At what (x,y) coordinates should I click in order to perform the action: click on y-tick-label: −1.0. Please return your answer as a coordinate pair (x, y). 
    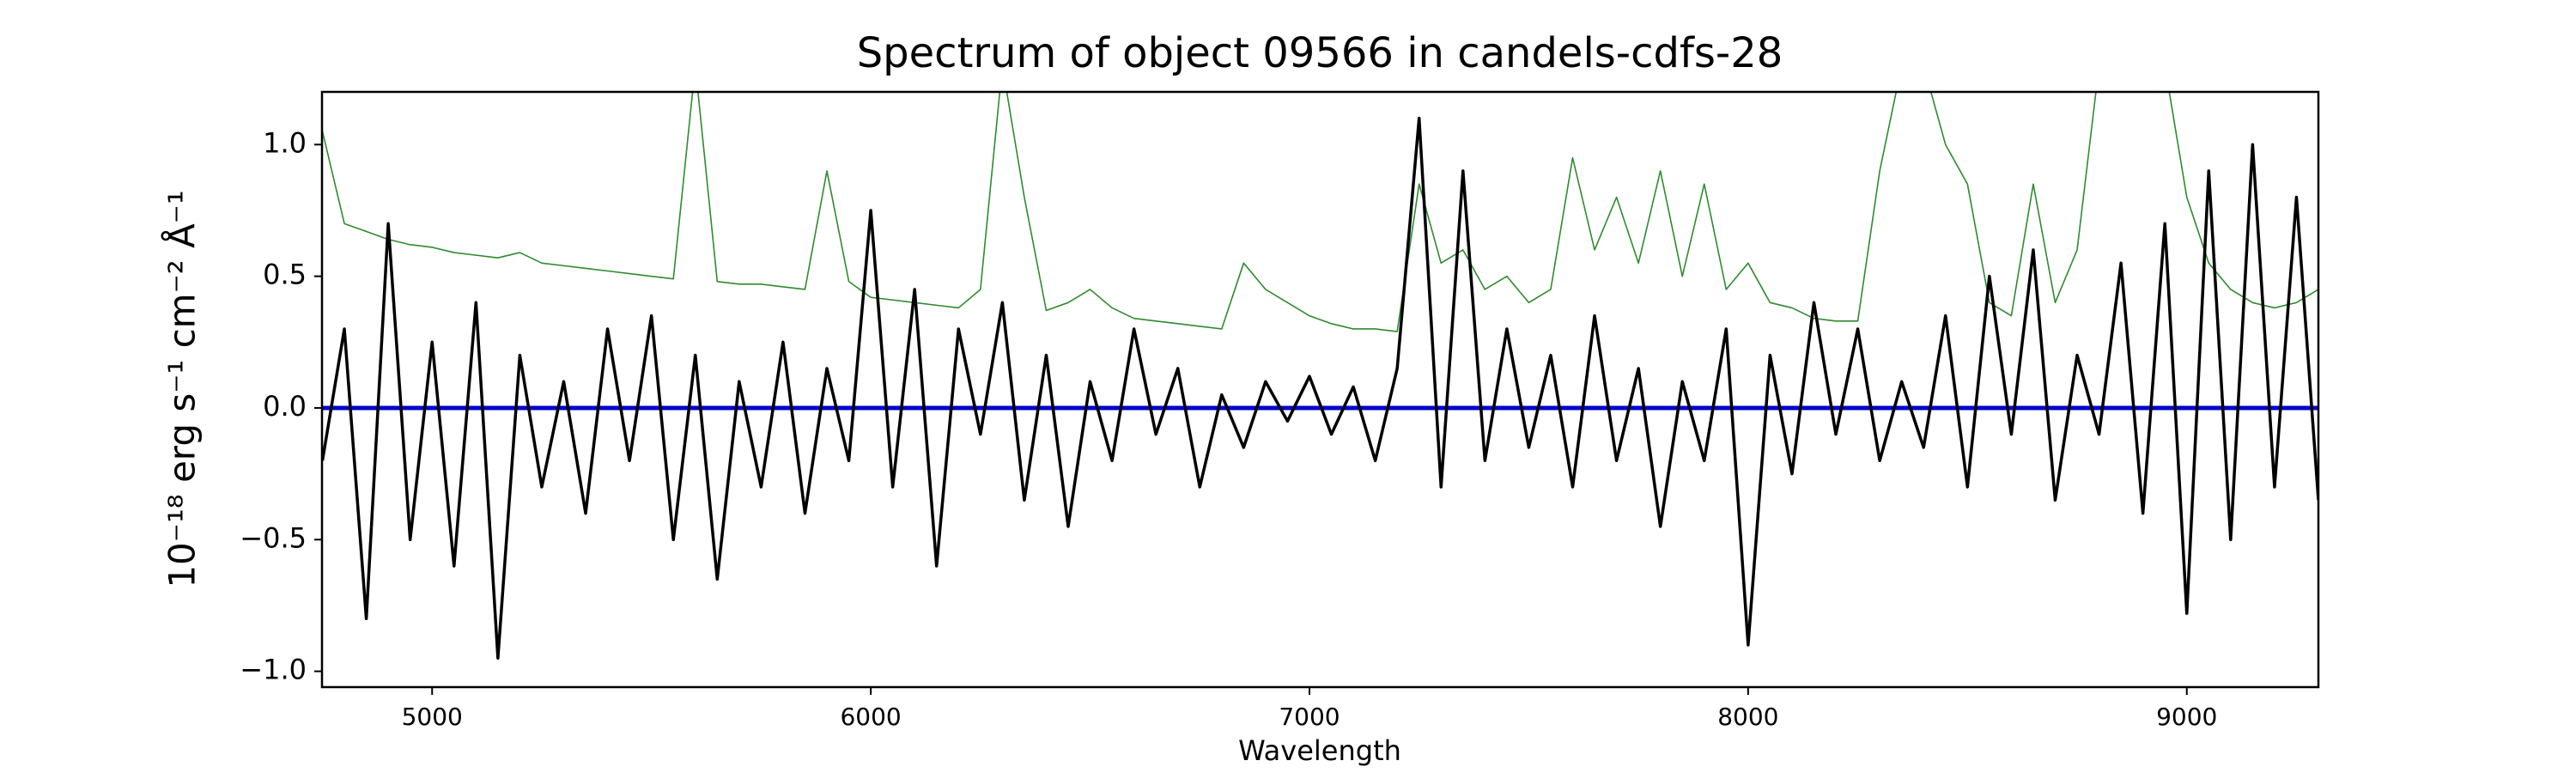
    Looking at the image, I should click on (273, 670).